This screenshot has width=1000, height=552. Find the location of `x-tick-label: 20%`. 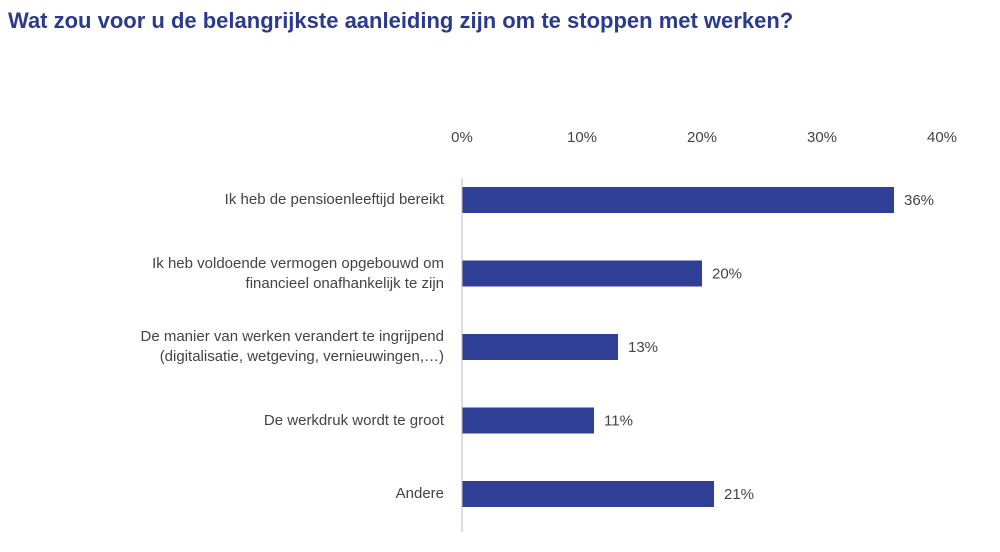

x-tick-label: 20% is located at coordinates (702, 137).